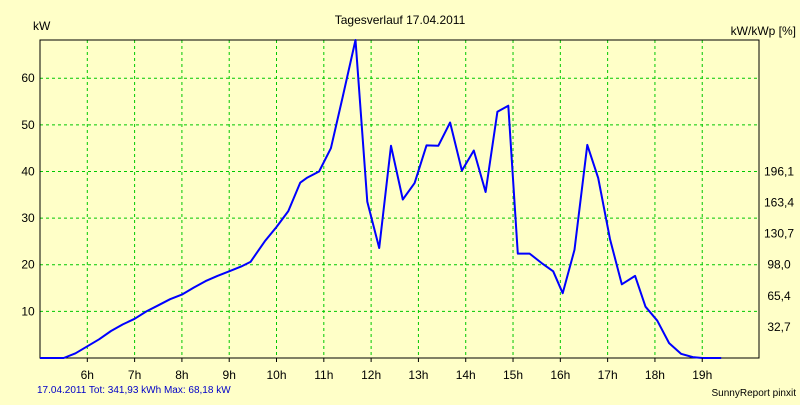 This screenshot has height=405, width=800. What do you see at coordinates (134, 375) in the screenshot?
I see `x-tick-label: 7h` at bounding box center [134, 375].